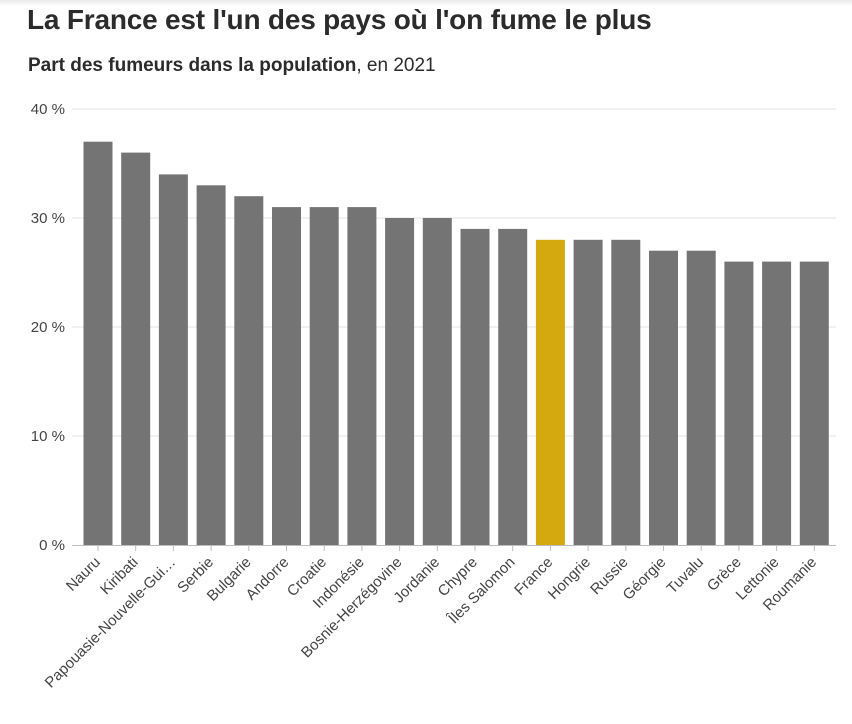 This screenshot has width=852, height=724. Describe the element at coordinates (426, 3) in the screenshot. I see `top-border` at that location.